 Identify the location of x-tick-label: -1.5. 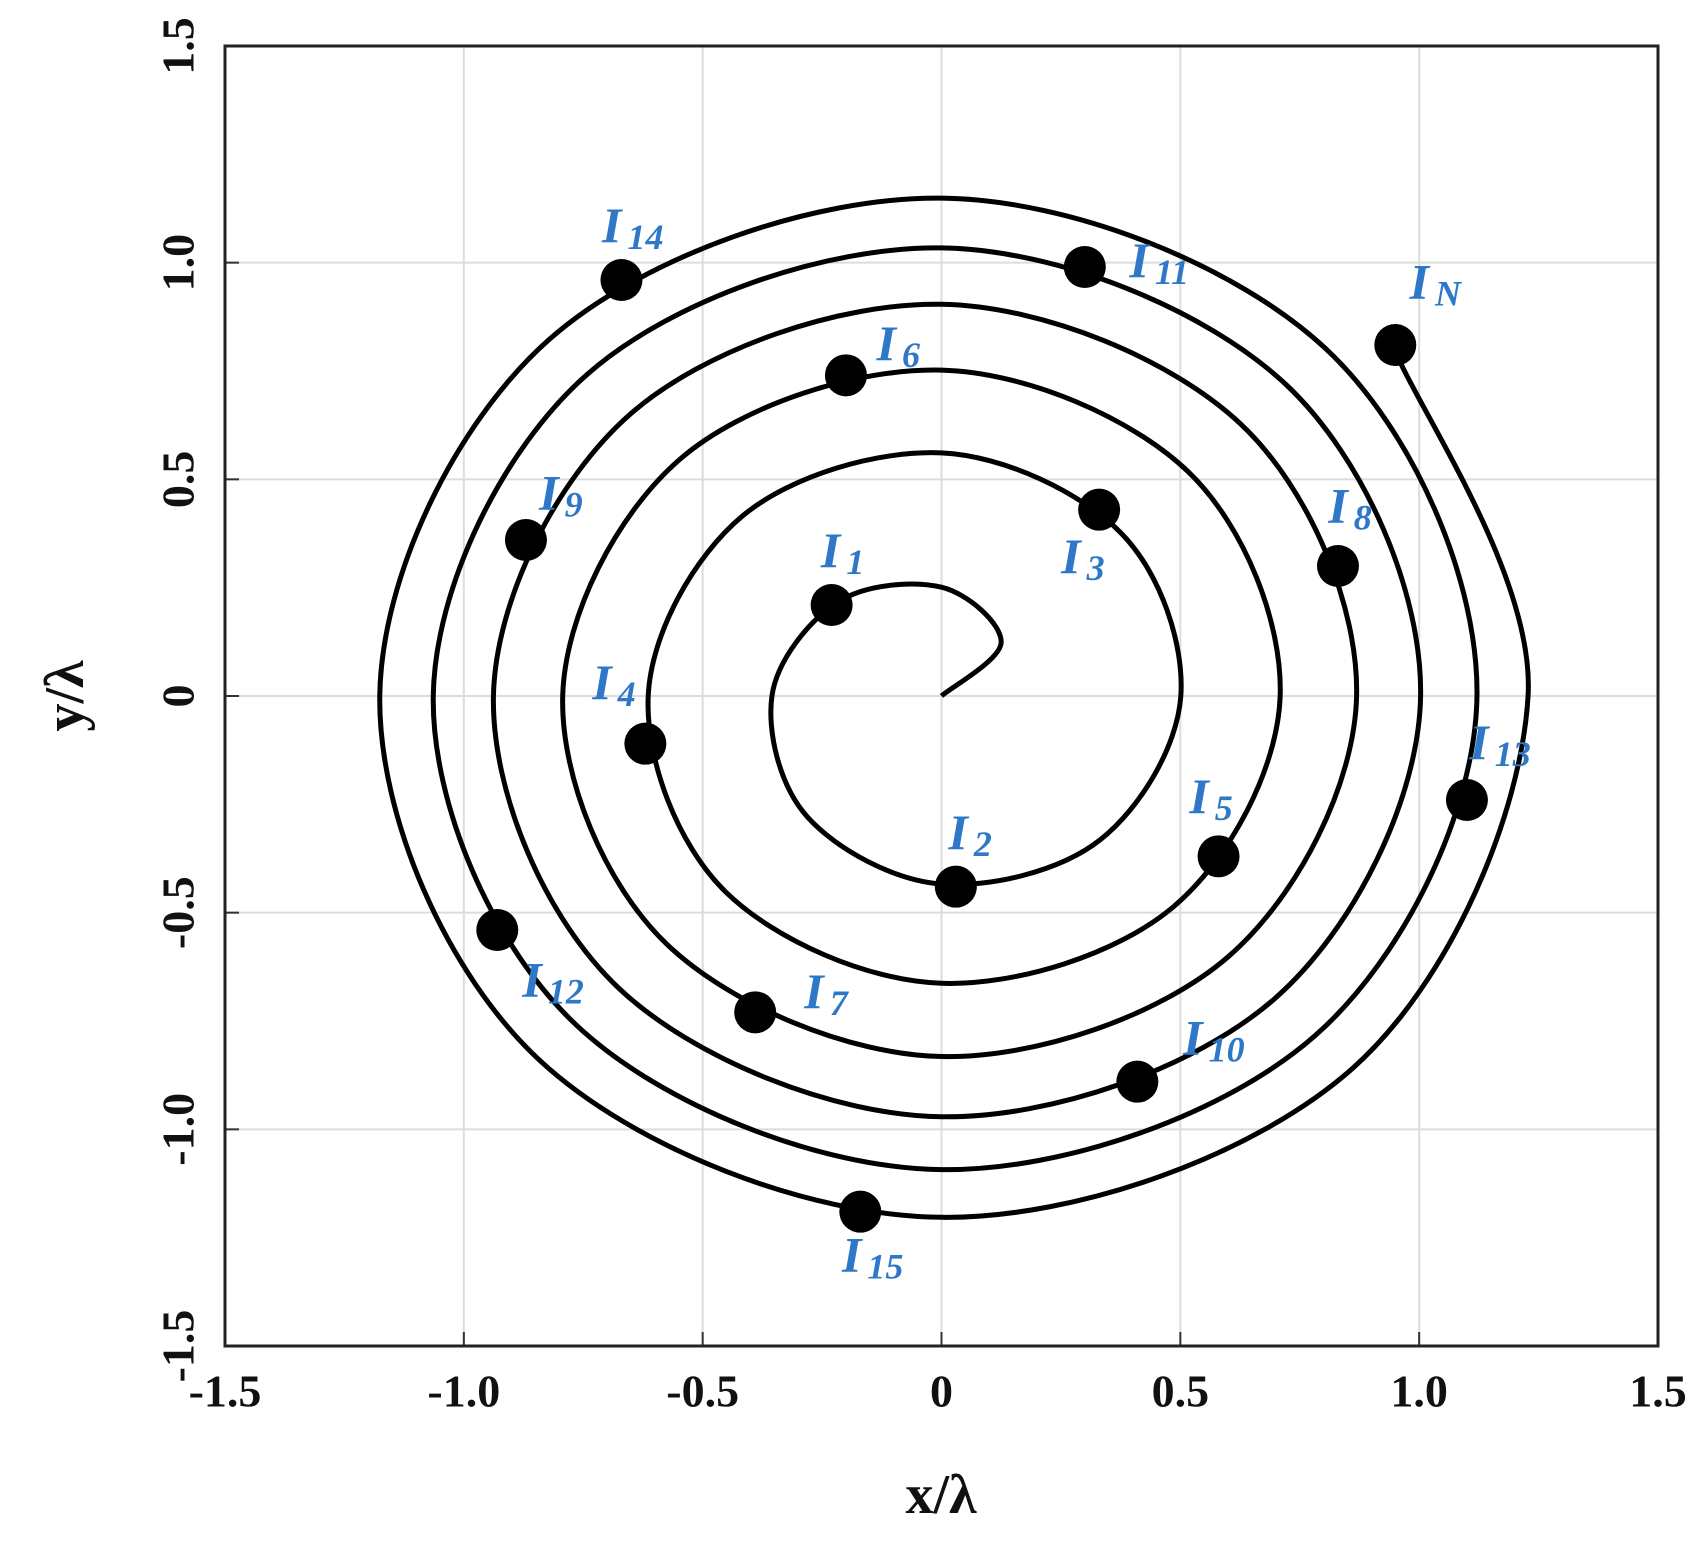
(225, 1391).